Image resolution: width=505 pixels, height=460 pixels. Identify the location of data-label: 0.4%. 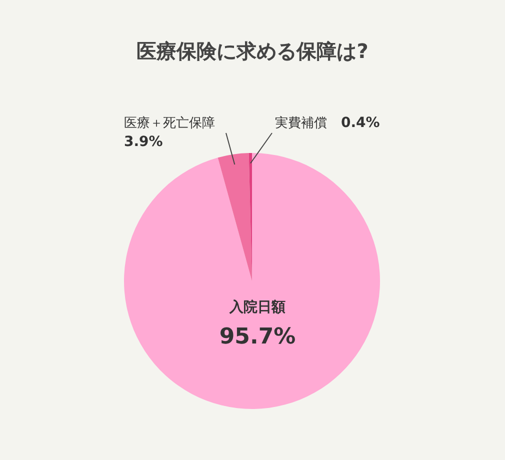
(360, 123).